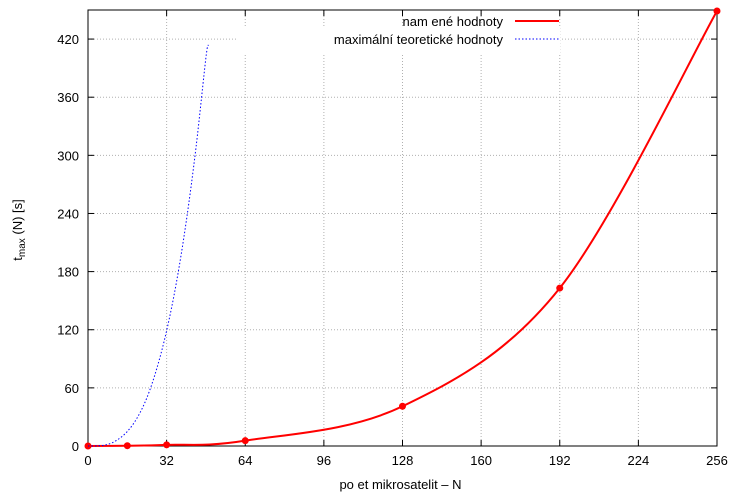 The image size is (732, 496). Describe the element at coordinates (453, 21) in the screenshot. I see `legend-entry-label: nam ené hodnoty` at that location.